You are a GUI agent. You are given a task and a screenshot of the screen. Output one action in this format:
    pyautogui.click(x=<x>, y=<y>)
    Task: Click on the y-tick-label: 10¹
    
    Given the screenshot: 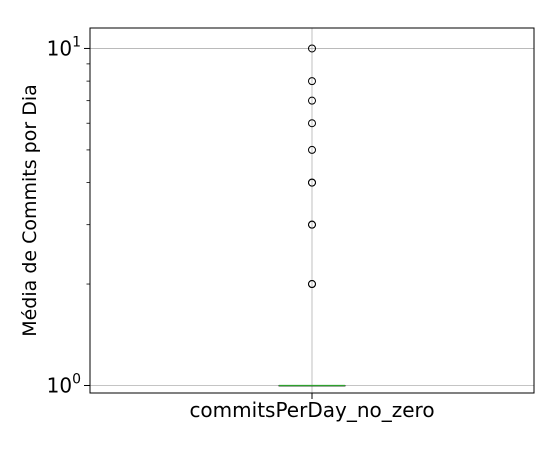 What is the action you would take?
    pyautogui.click(x=64, y=47)
    